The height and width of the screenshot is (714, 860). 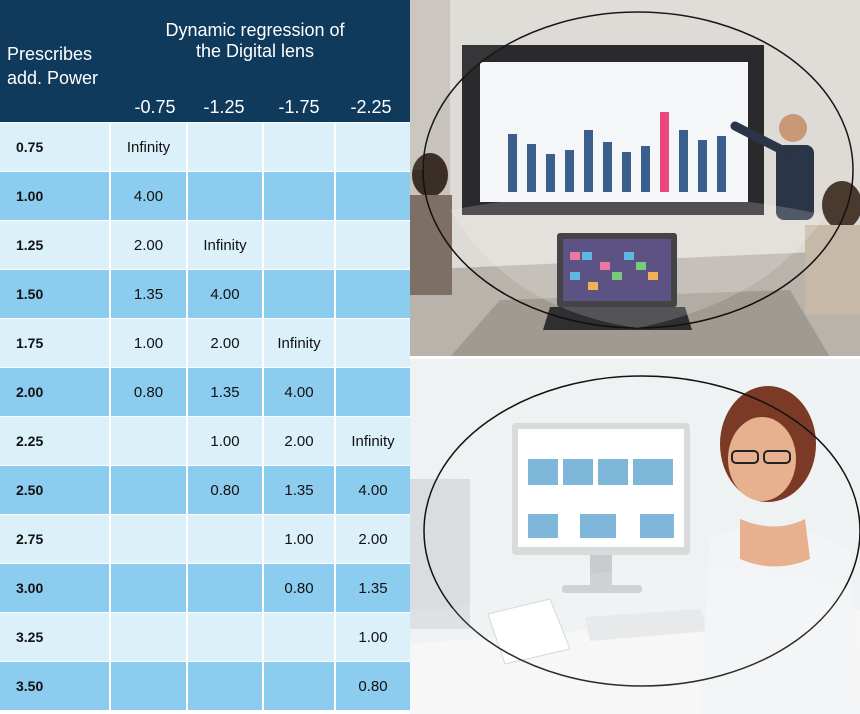 I want to click on column-header: -2.25, so click(x=371, y=107).